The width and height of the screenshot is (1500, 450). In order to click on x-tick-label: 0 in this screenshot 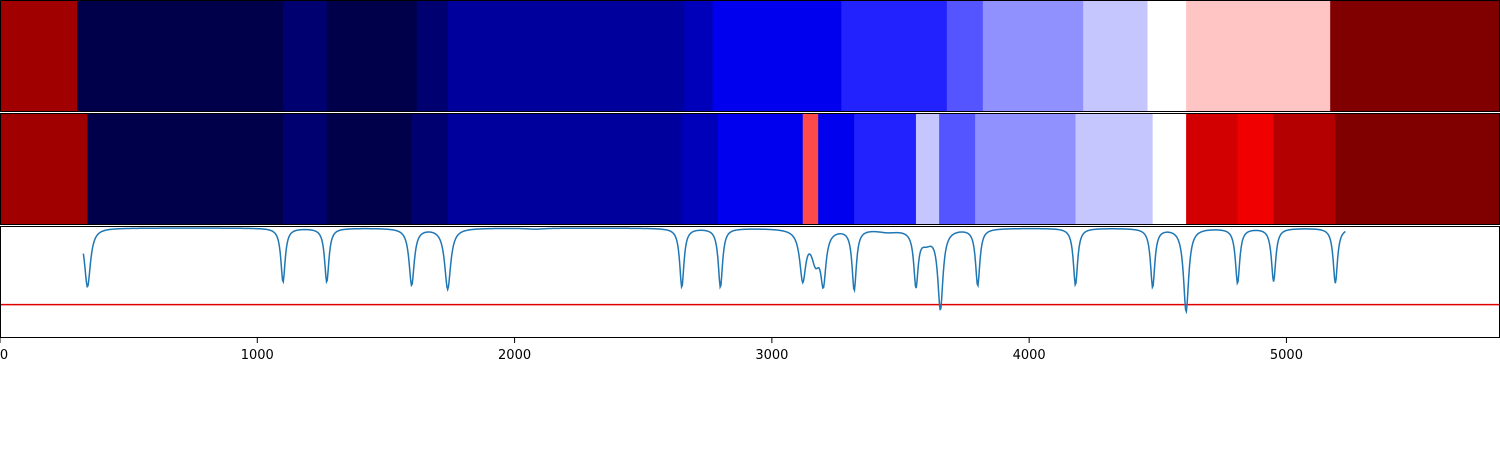, I will do `click(4, 355)`.